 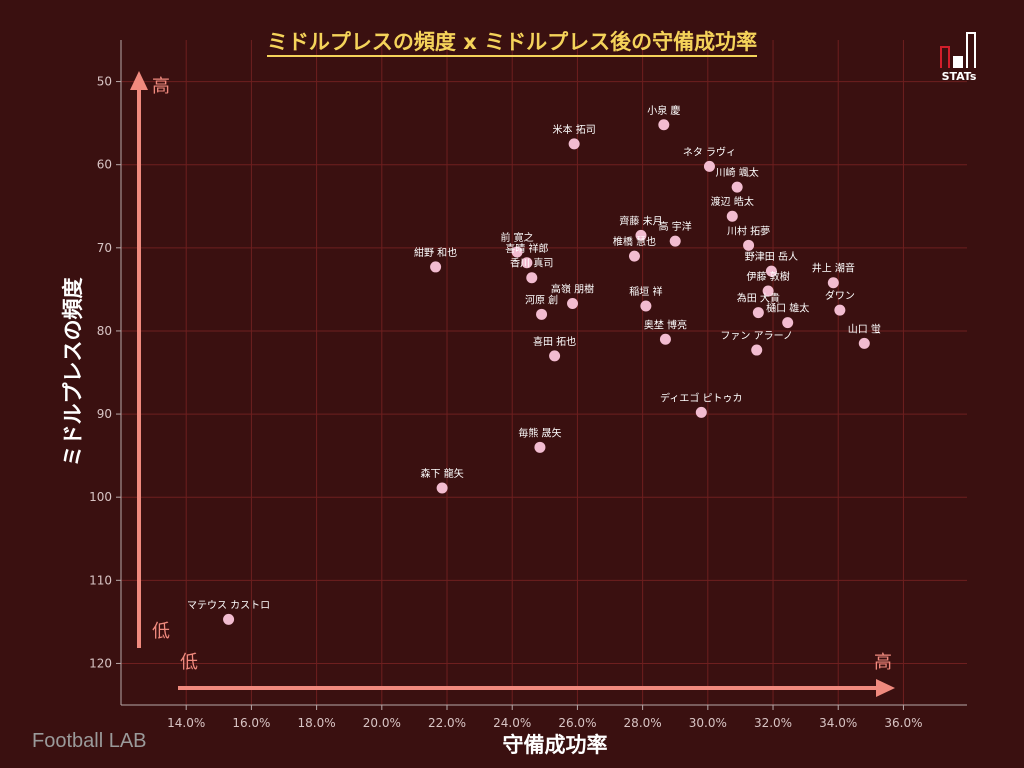 What do you see at coordinates (104, 331) in the screenshot?
I see `y-tick-label: 80` at bounding box center [104, 331].